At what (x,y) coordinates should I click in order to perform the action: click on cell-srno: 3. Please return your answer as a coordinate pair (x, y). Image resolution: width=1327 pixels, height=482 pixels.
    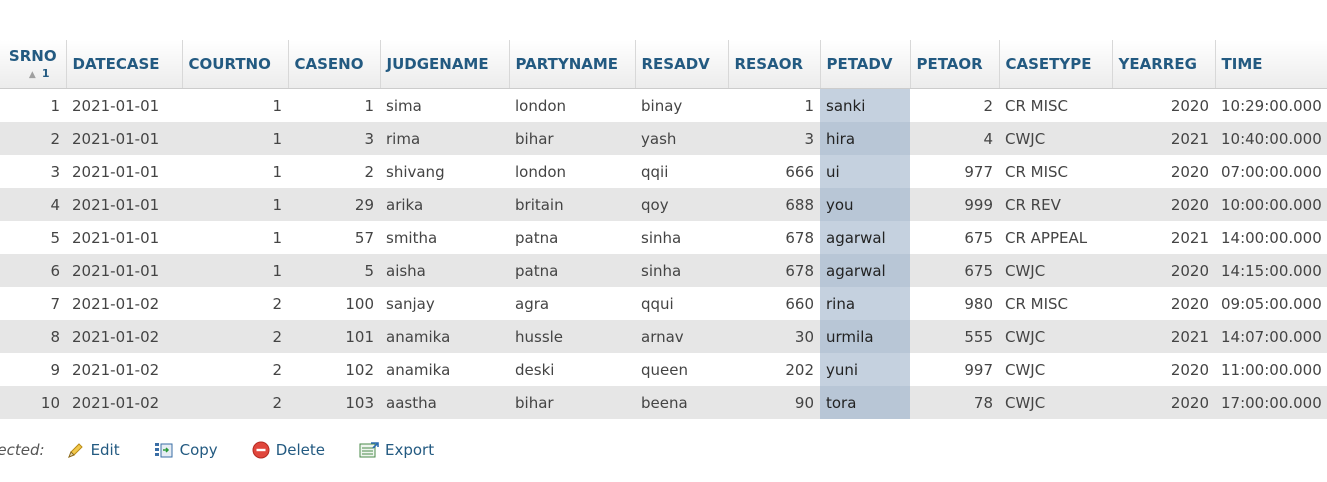
    Looking at the image, I should click on (33, 171).